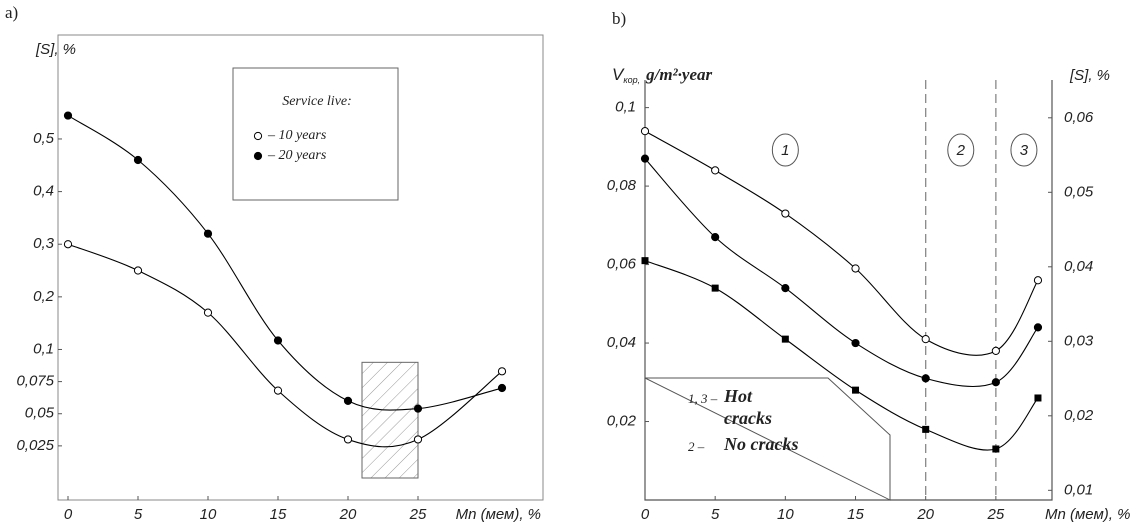 This screenshot has width=1135, height=528. Describe the element at coordinates (390, 420) in the screenshot. I see `hatched-span` at that location.